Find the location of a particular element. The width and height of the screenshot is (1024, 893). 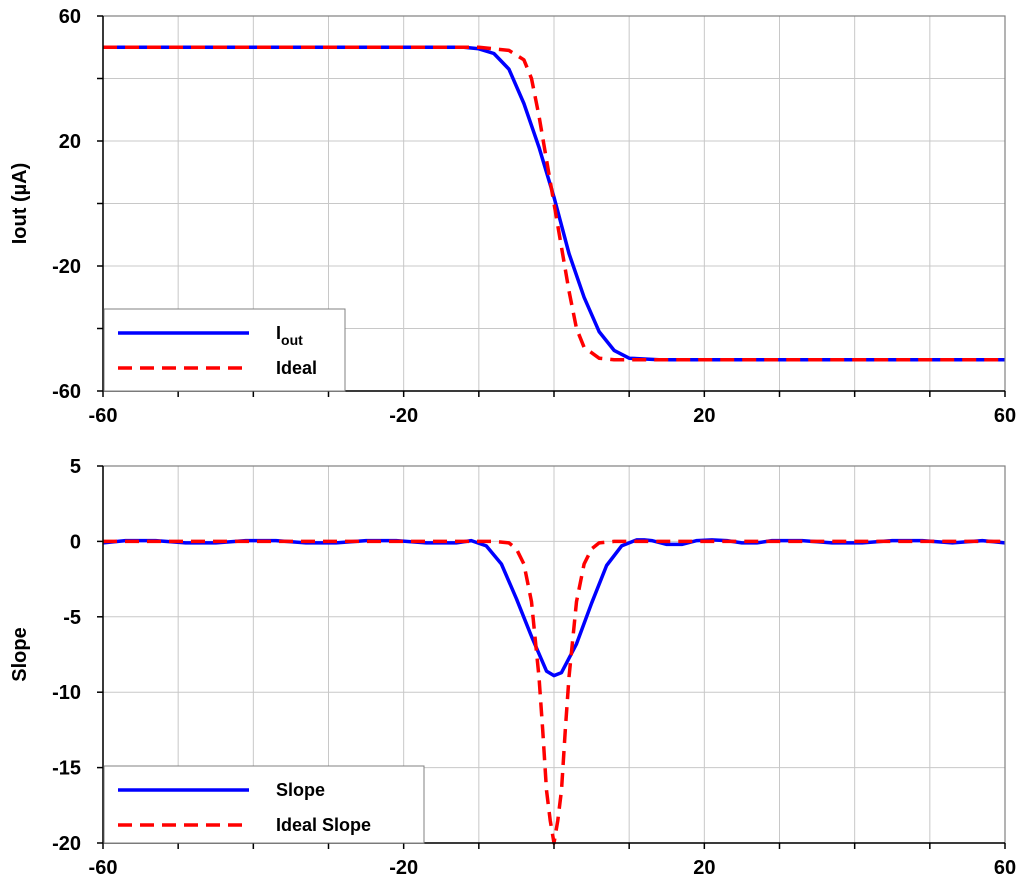

legend-label-ideal: Ideal is located at coordinates (296, 368).